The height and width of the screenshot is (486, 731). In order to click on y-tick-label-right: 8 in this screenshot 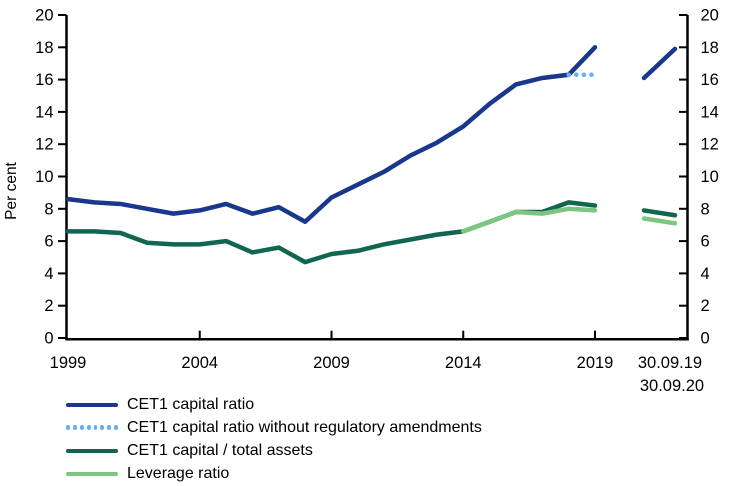, I will do `click(705, 209)`.